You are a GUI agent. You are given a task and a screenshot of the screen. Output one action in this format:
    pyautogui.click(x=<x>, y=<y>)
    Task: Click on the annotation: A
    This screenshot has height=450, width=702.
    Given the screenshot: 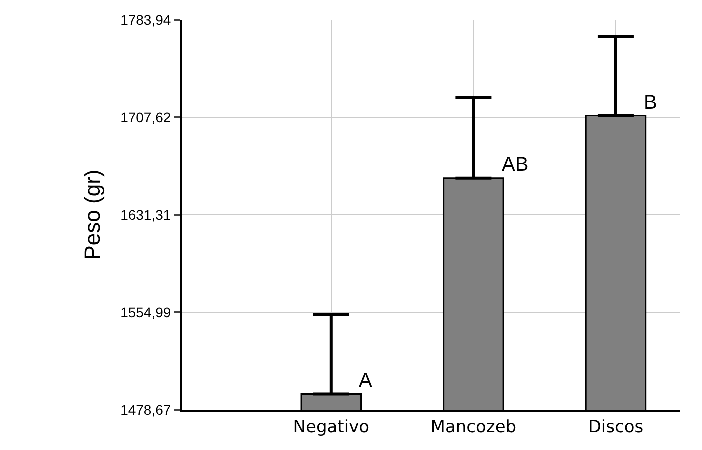 What is the action you would take?
    pyautogui.click(x=366, y=381)
    